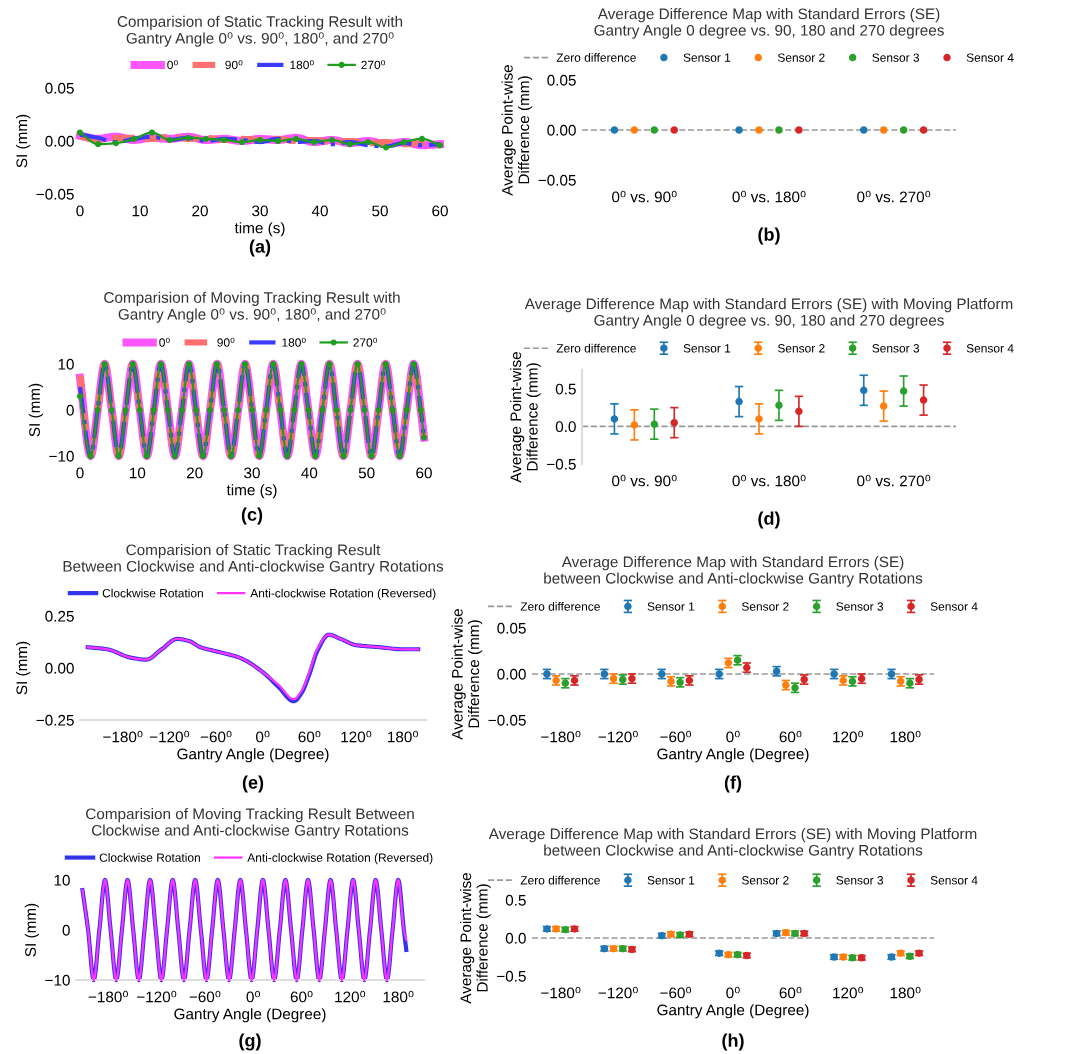  I want to click on text: (c), so click(252, 516).